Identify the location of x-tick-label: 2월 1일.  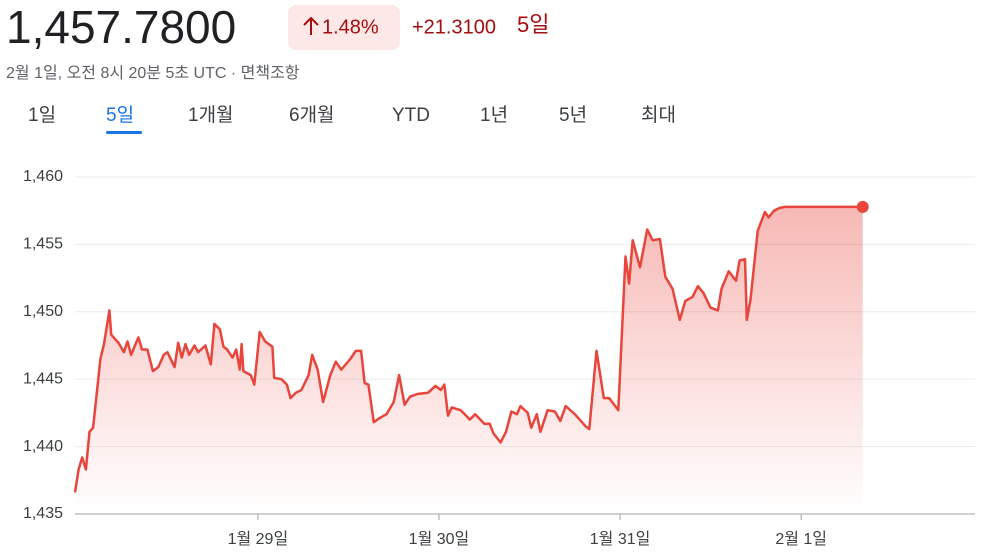
(801, 539).